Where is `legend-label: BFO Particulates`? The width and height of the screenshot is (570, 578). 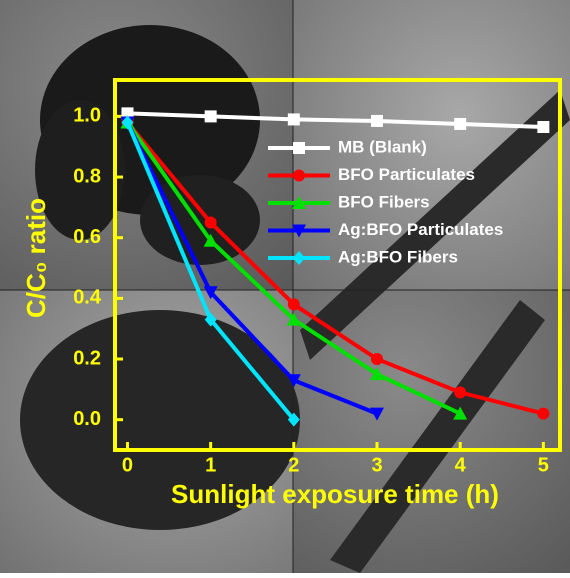
legend-label: BFO Particulates is located at coordinates (406, 174).